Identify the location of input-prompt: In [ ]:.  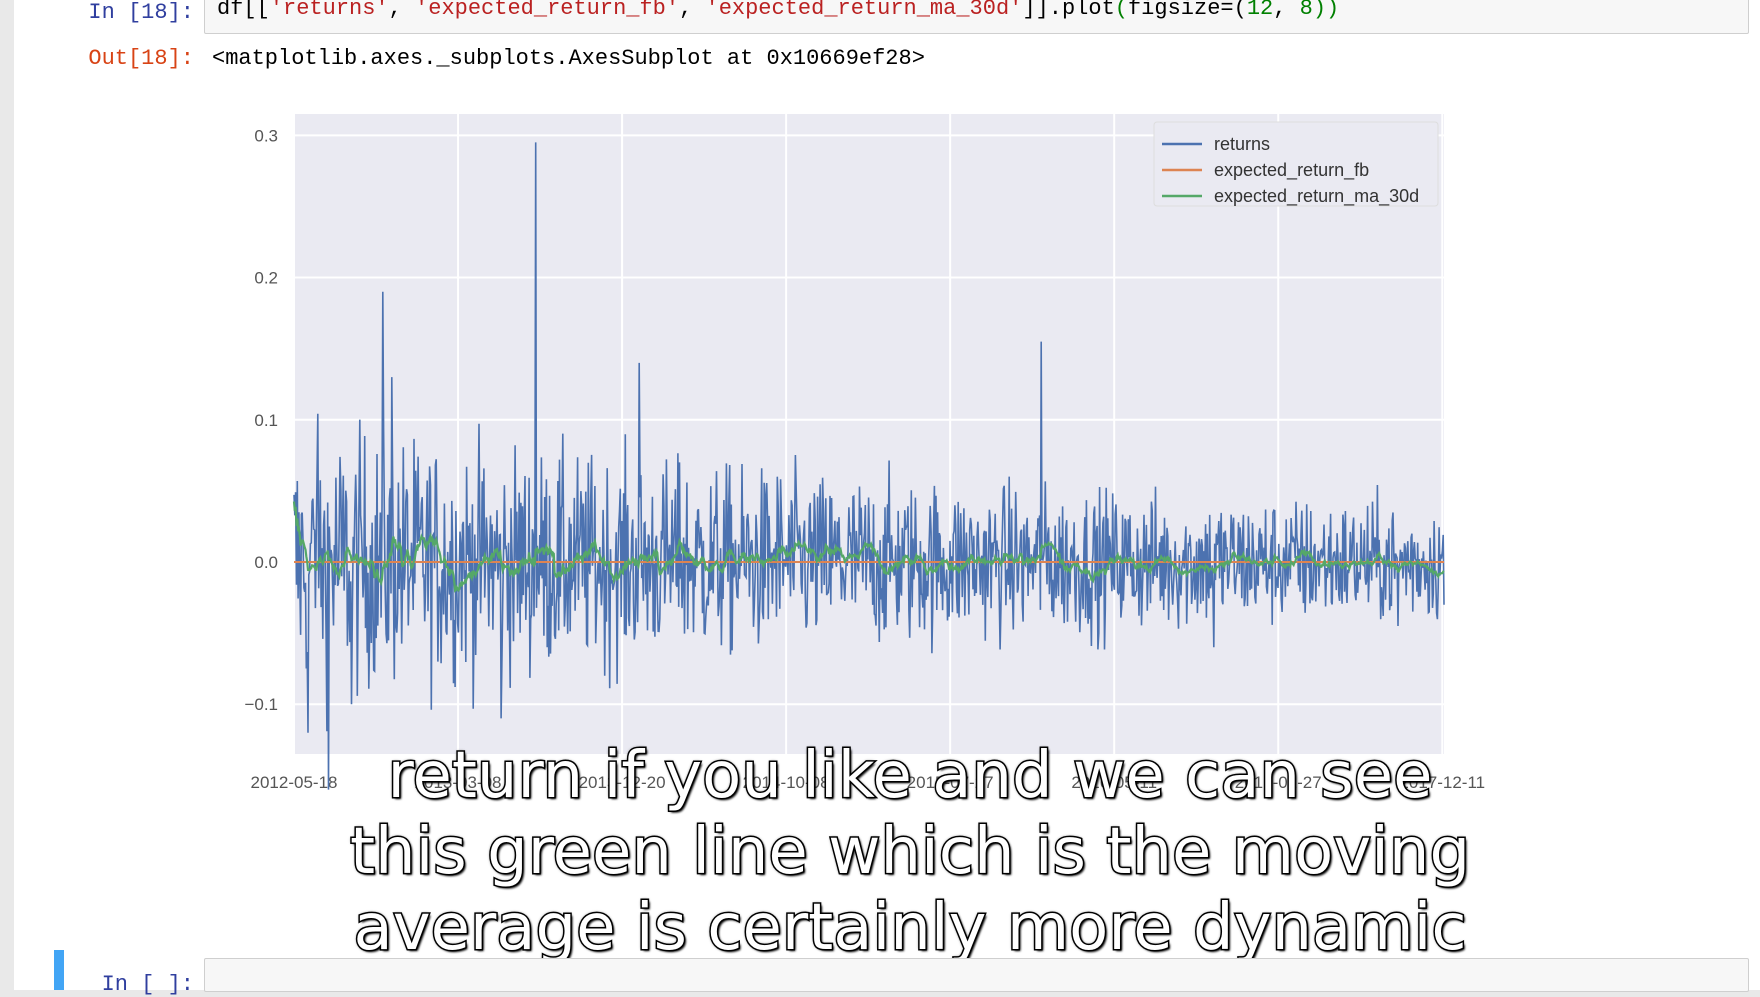
(147, 984).